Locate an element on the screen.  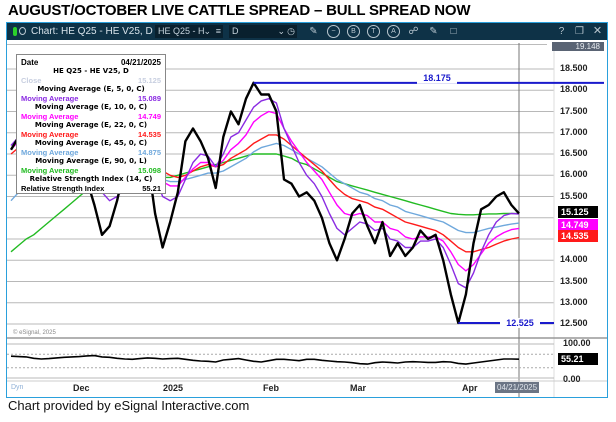
wave-icon: ~ is located at coordinates (333, 31).